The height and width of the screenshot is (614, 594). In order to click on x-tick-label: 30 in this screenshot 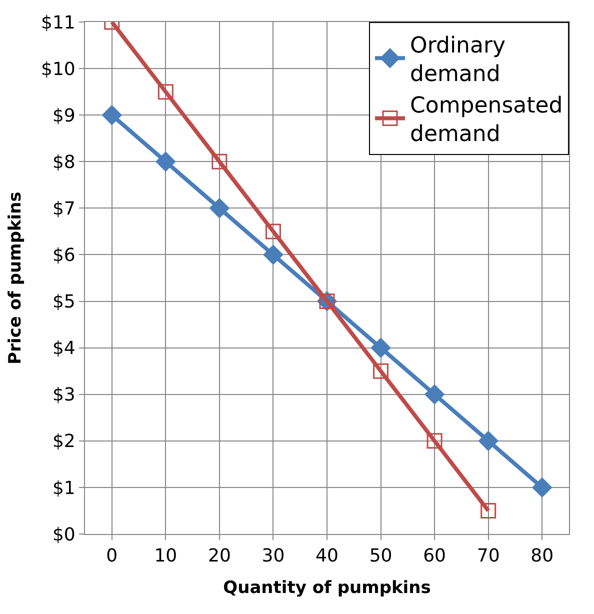, I will do `click(273, 556)`.